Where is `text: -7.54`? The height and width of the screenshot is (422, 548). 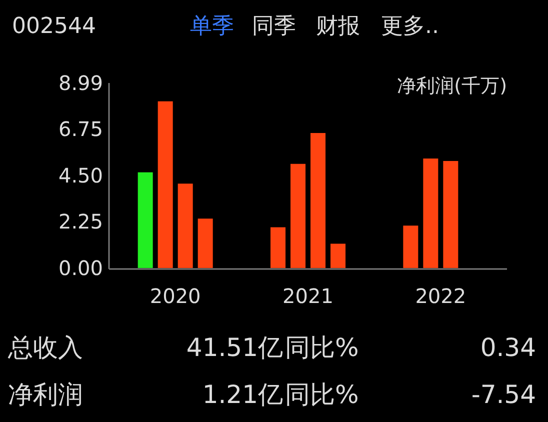 text: -7.54 is located at coordinates (503, 394).